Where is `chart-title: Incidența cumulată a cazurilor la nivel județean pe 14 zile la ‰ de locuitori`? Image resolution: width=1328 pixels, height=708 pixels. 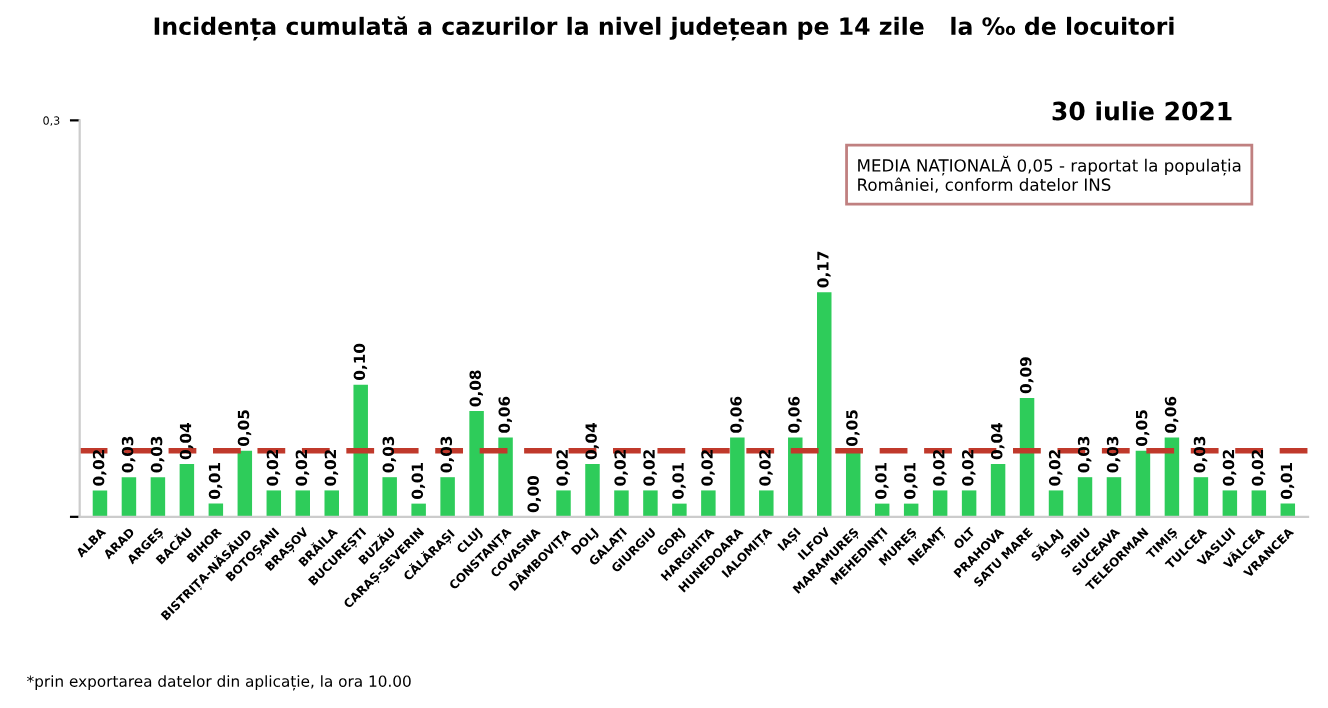 chart-title: Incidența cumulată a cazurilor la nivel județean pe 14 zile la ‰ de locuitori is located at coordinates (664, 28).